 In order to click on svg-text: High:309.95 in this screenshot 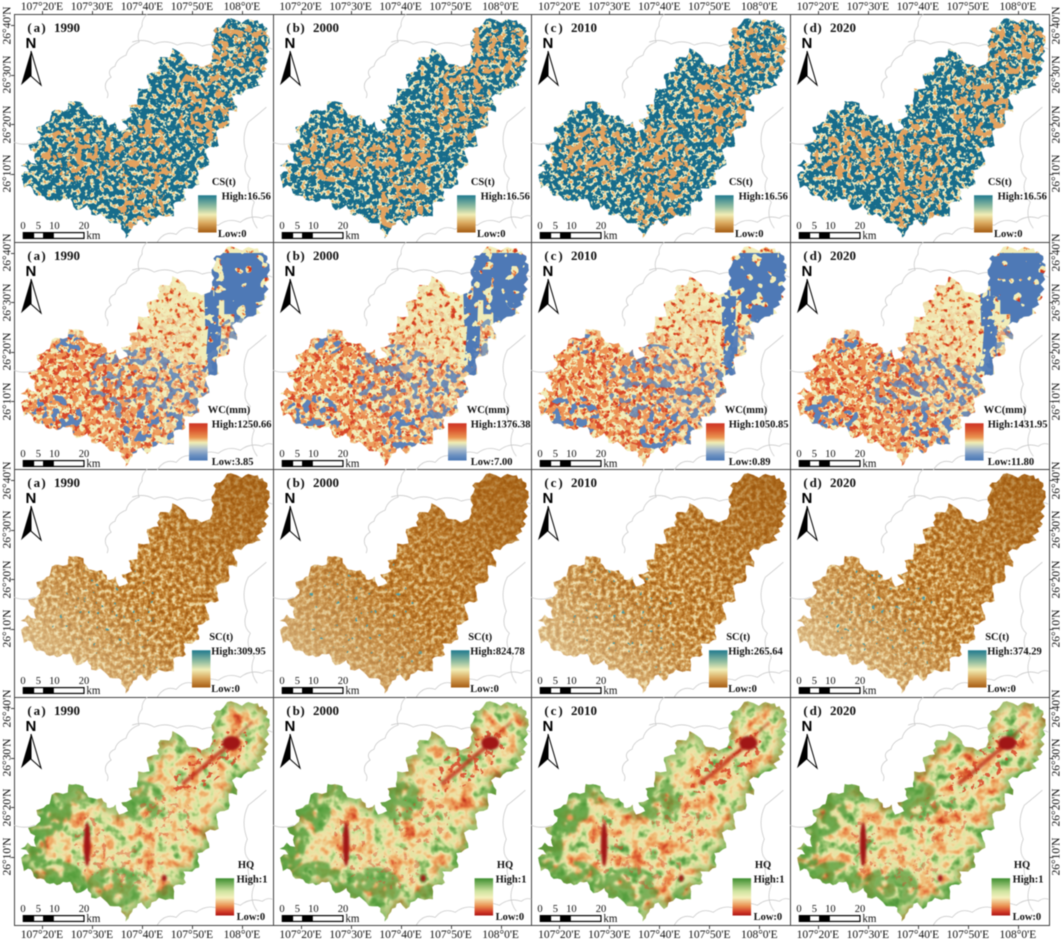, I will do `click(238, 652)`.